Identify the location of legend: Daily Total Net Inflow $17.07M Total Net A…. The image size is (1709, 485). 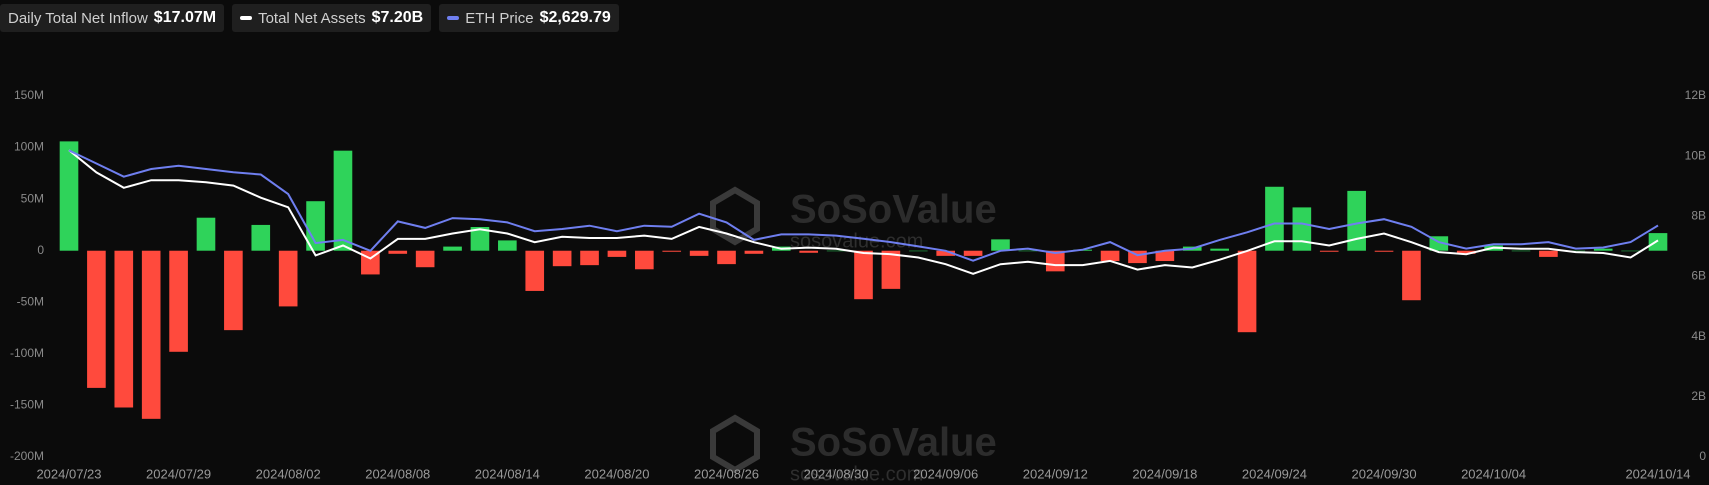
(309, 18).